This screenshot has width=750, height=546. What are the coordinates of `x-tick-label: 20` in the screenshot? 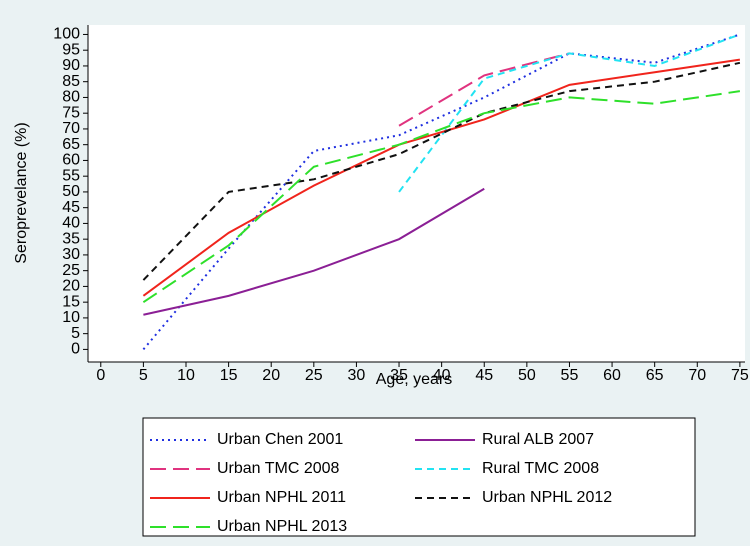 It's located at (271, 375).